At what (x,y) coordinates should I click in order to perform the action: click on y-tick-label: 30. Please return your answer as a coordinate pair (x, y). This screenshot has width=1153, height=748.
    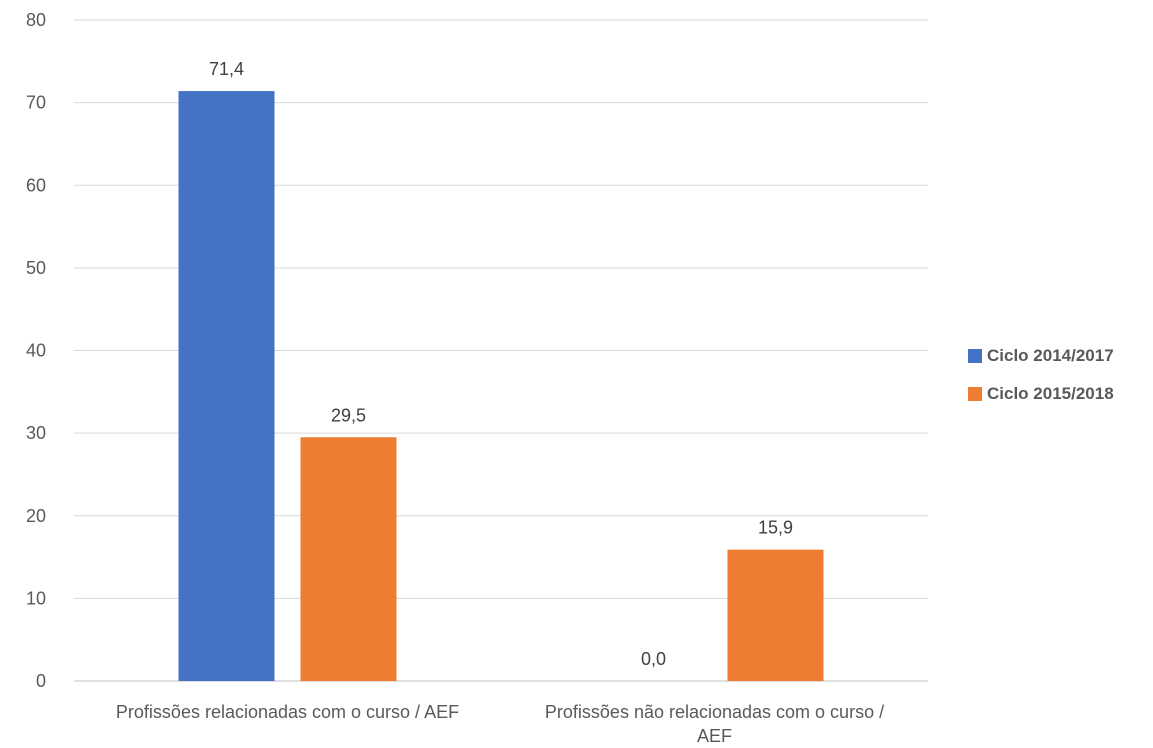
    Looking at the image, I should click on (36, 433).